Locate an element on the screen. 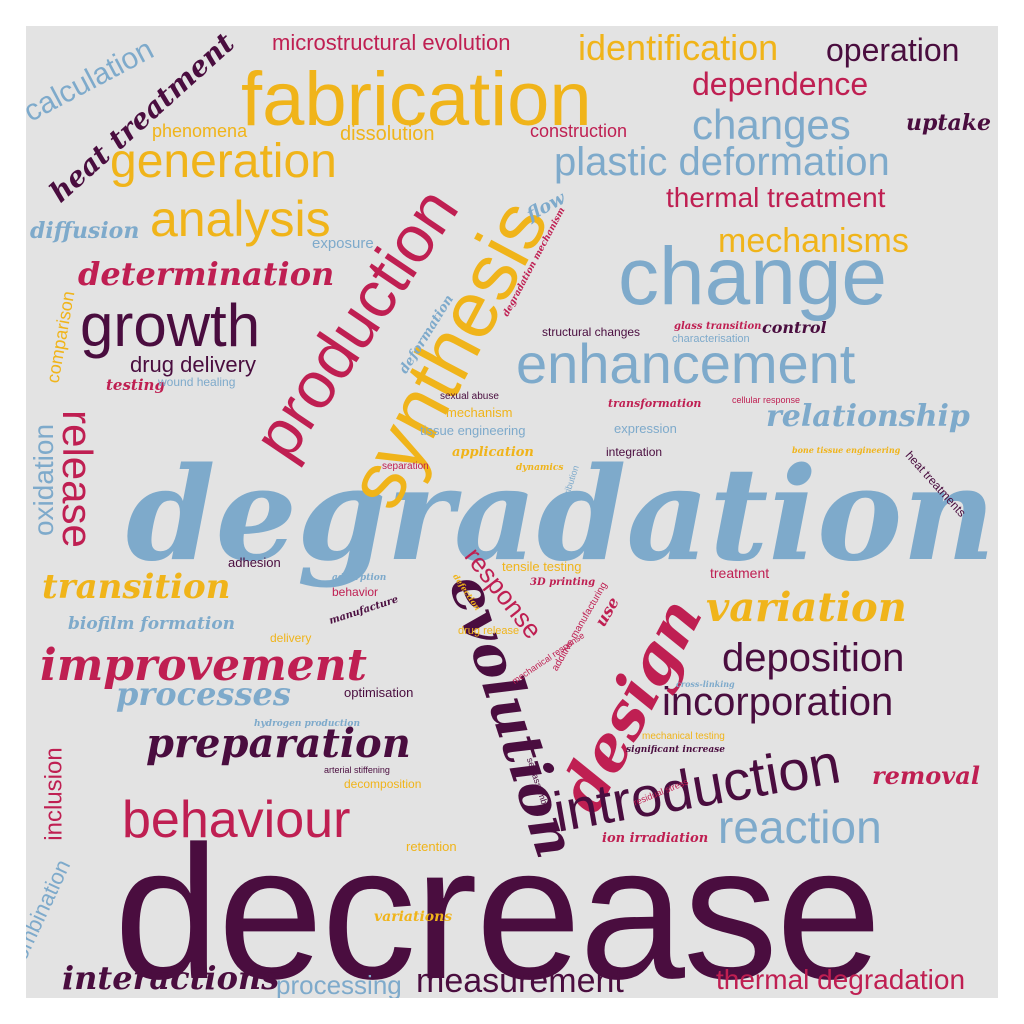 The height and width of the screenshot is (1024, 1024). word-dependence: dependence is located at coordinates (780, 84).